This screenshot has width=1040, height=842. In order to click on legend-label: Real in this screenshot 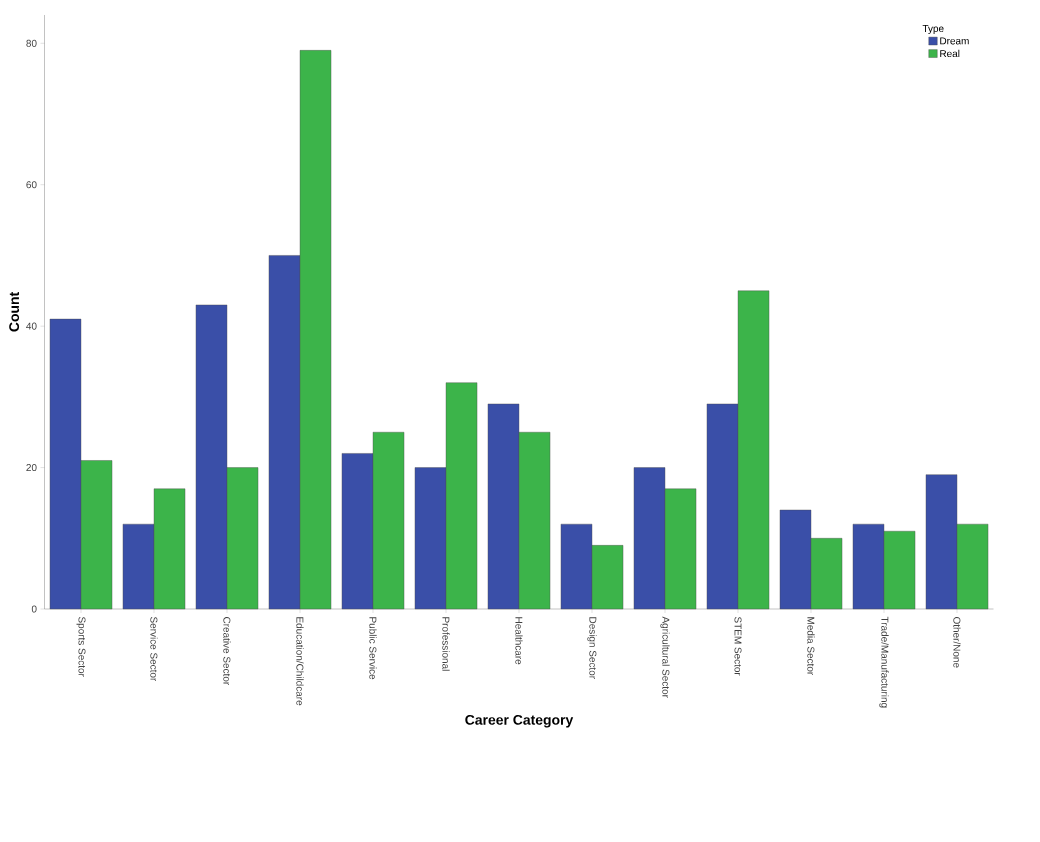, I will do `click(950, 53)`.